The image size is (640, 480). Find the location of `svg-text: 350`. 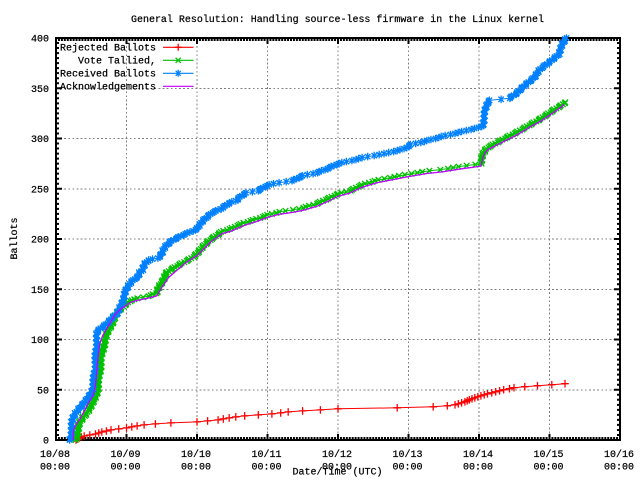

svg-text: 350 is located at coordinates (40, 90).